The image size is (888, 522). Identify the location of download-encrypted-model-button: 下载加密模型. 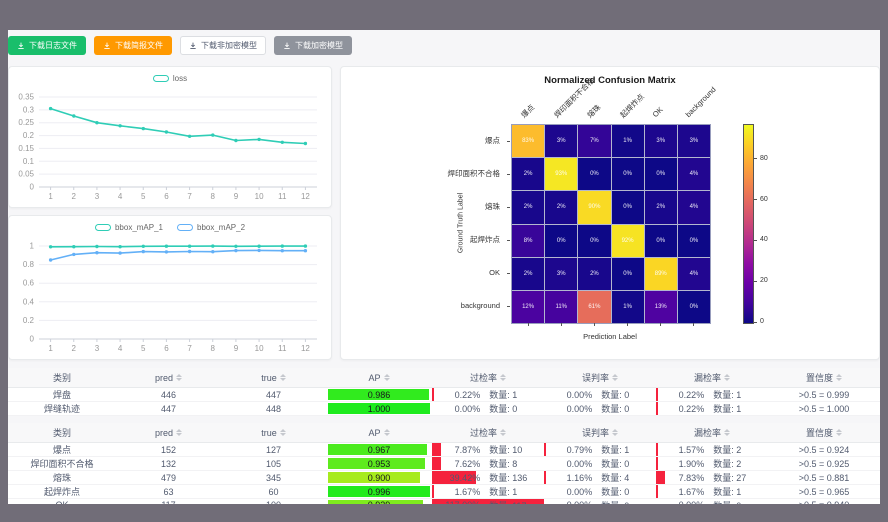
(313, 45).